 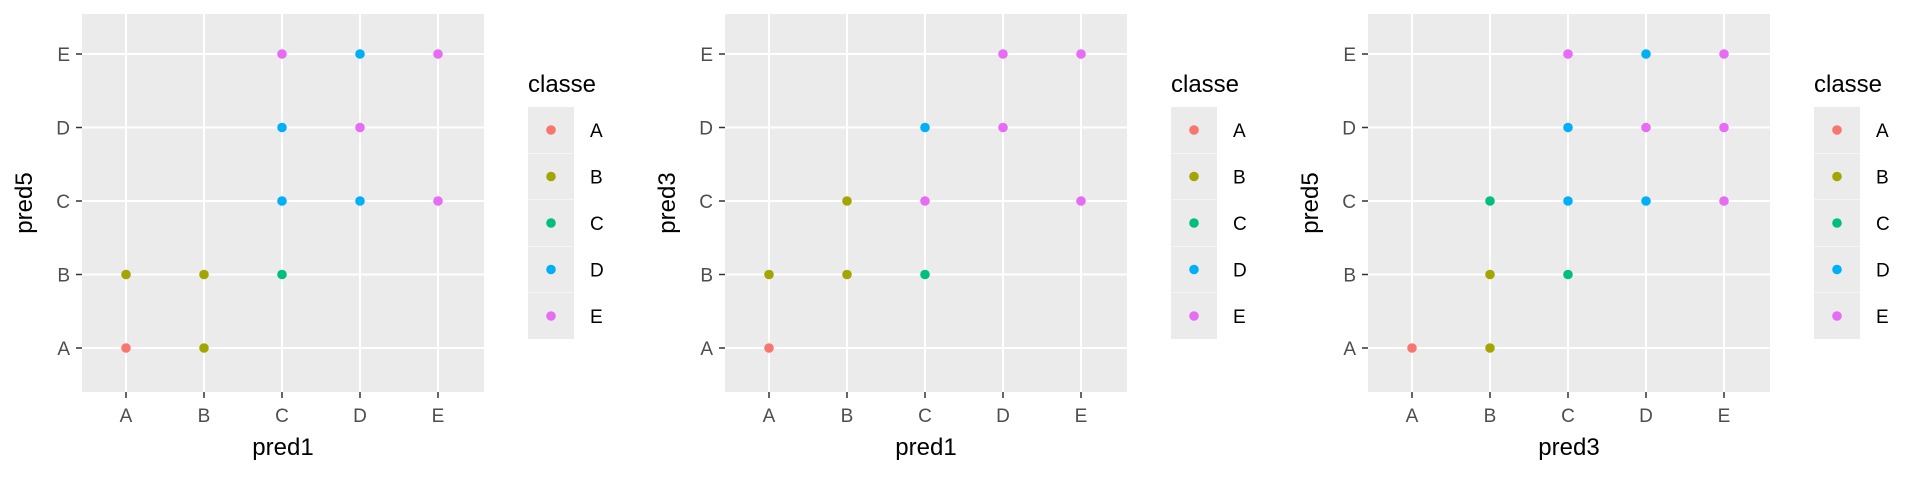 What do you see at coordinates (667, 202) in the screenshot?
I see `y-axis-title: pred3` at bounding box center [667, 202].